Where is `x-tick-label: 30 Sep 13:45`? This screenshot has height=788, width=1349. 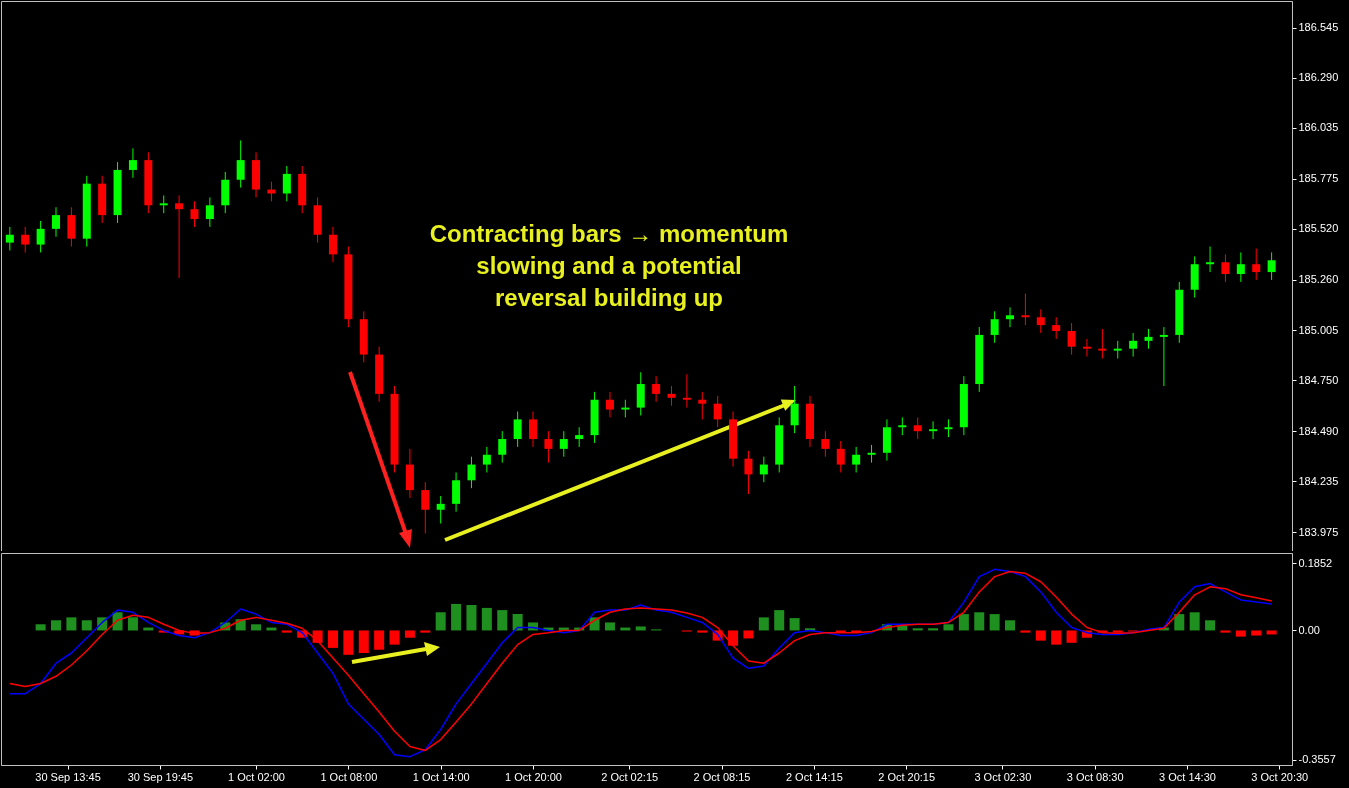
x-tick-label: 30 Sep 13:45 is located at coordinates (68, 776).